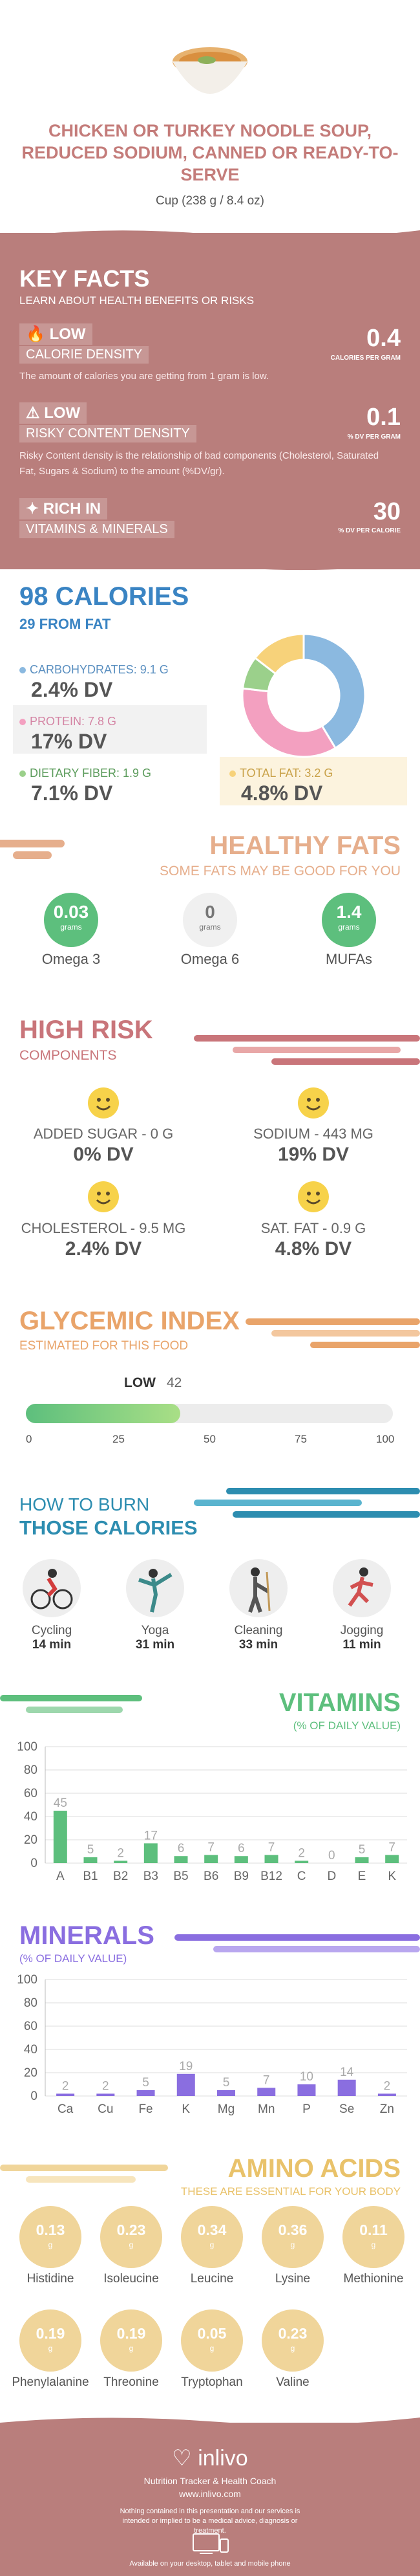 The image size is (420, 2576). Describe the element at coordinates (241, 1849) in the screenshot. I see `bar-value-label: 6` at that location.